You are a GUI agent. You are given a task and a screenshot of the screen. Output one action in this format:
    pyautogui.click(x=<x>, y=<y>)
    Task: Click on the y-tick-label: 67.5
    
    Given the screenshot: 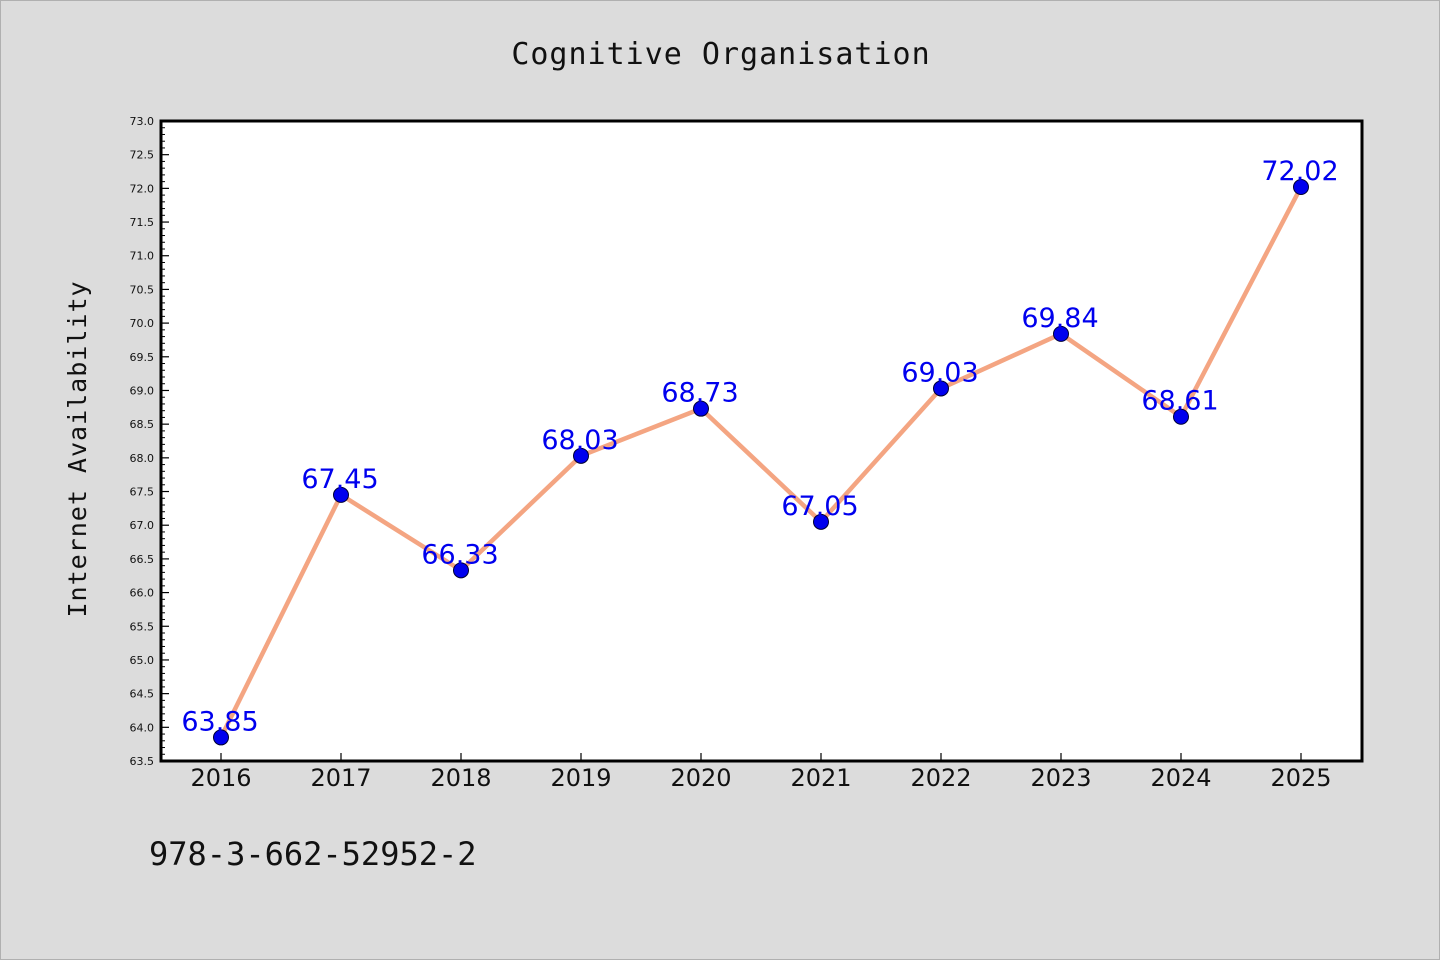 What is the action you would take?
    pyautogui.click(x=142, y=492)
    